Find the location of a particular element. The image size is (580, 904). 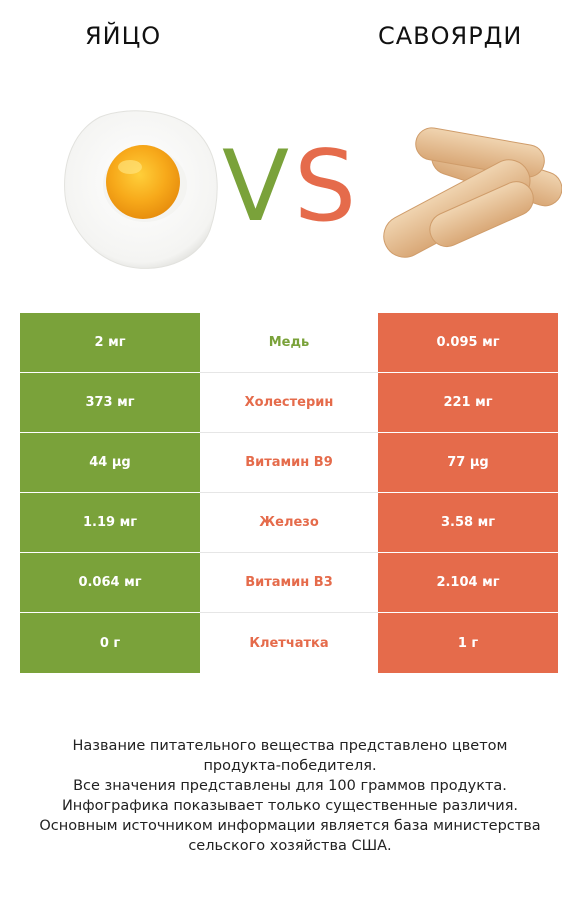

nutrient-name: Холестерин is located at coordinates (289, 403).